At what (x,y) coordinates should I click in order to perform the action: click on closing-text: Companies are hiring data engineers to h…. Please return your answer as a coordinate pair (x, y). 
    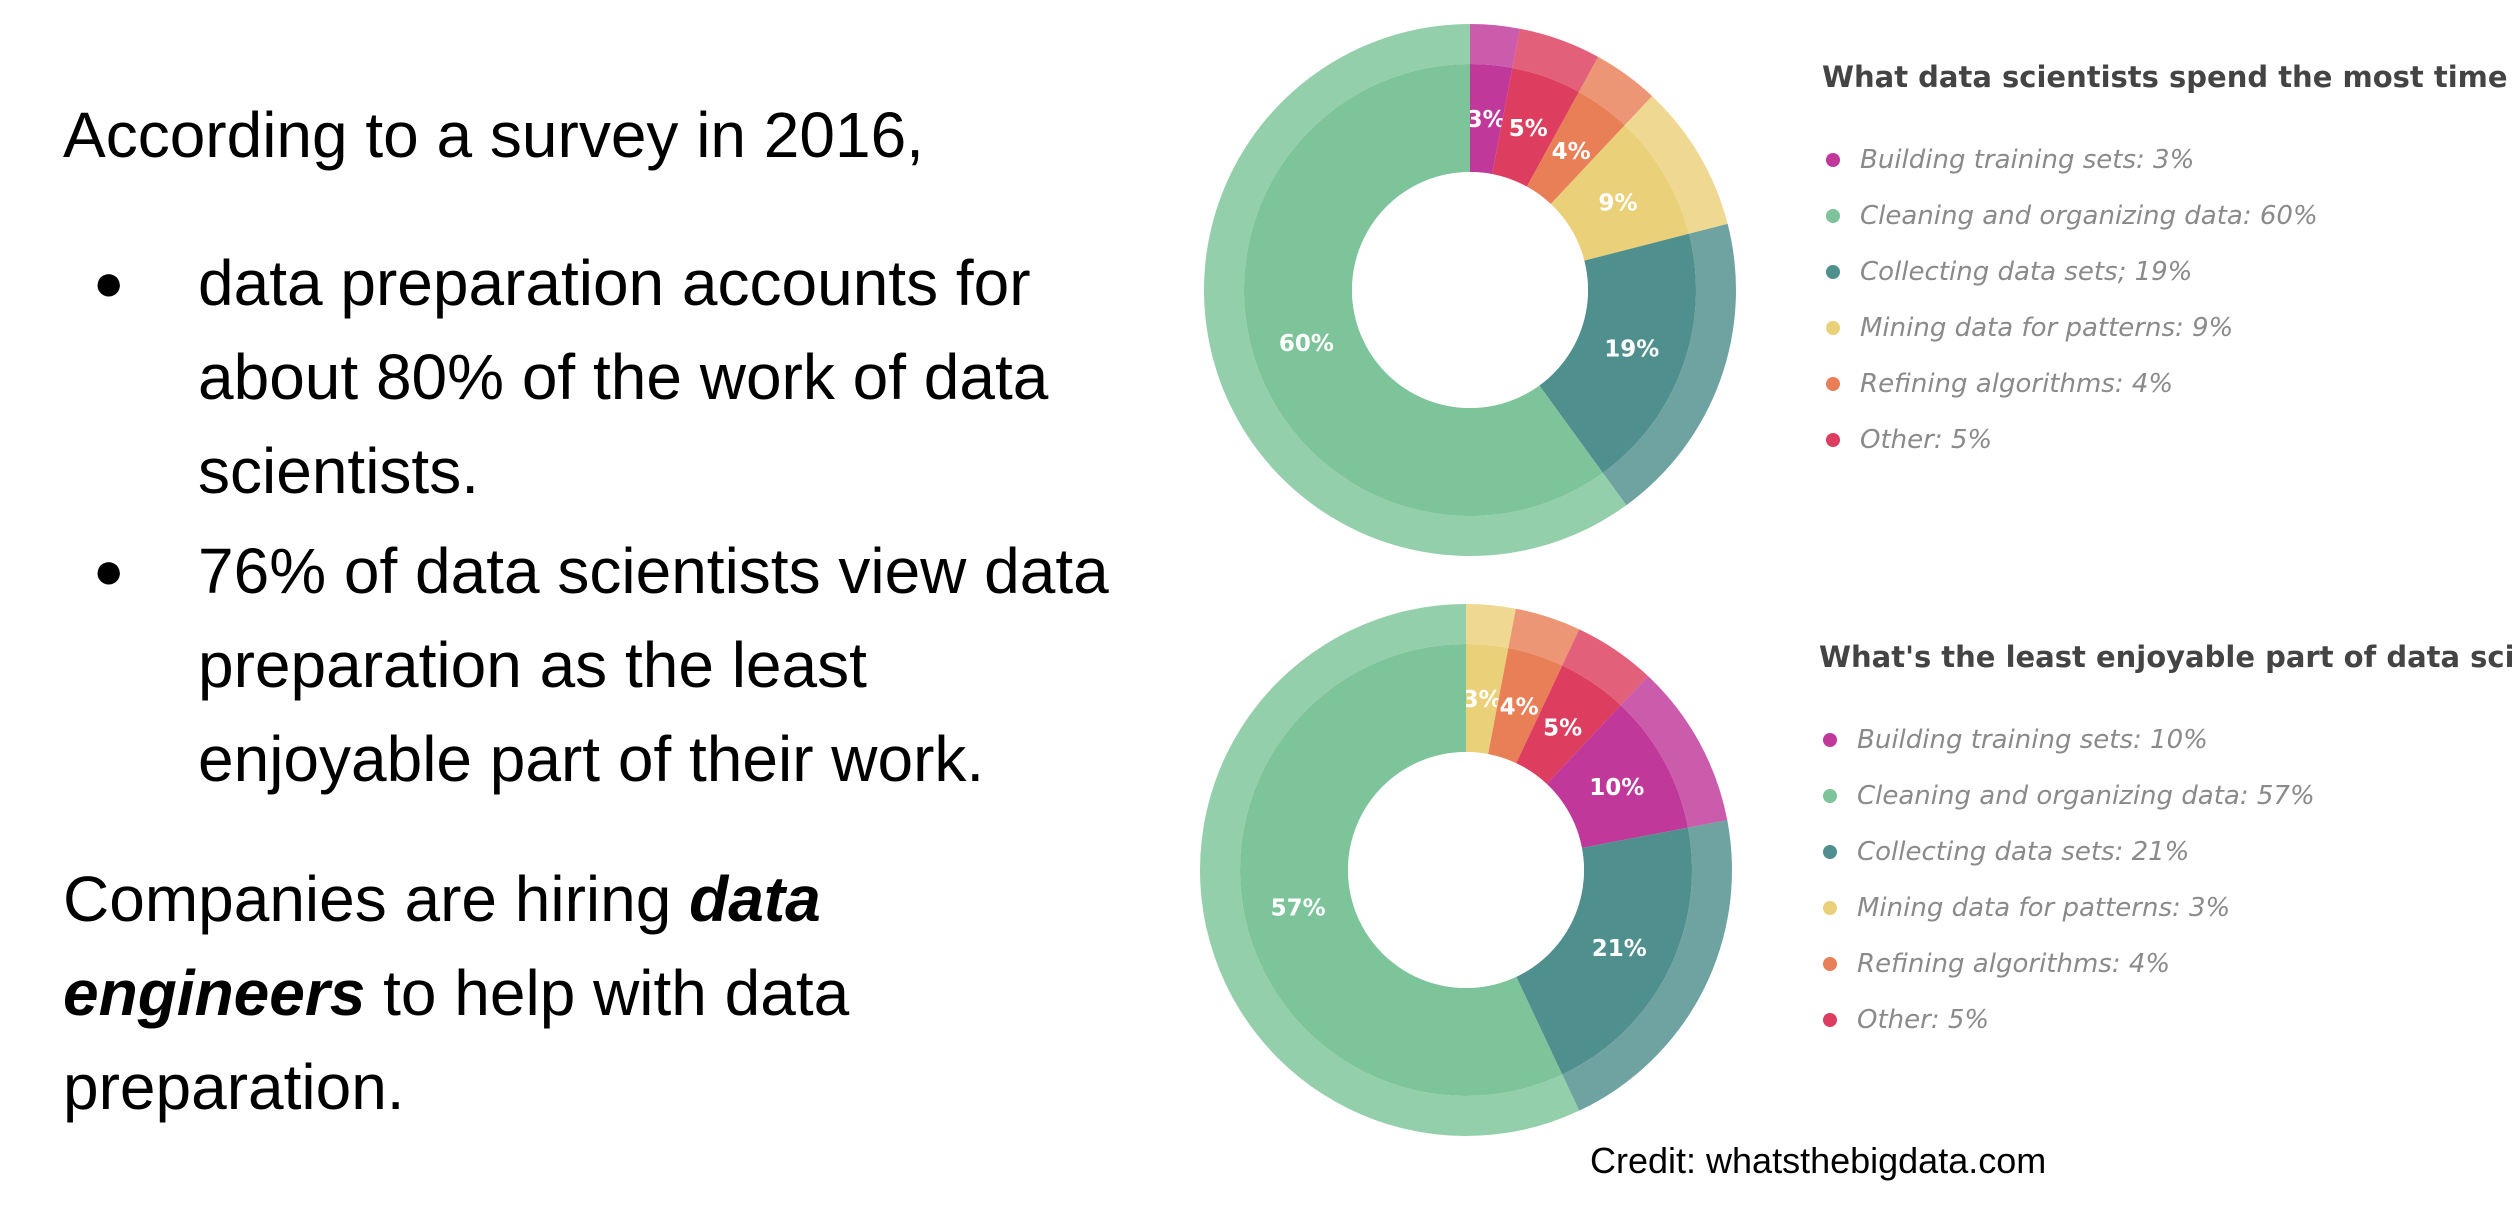
    Looking at the image, I should click on (593, 993).